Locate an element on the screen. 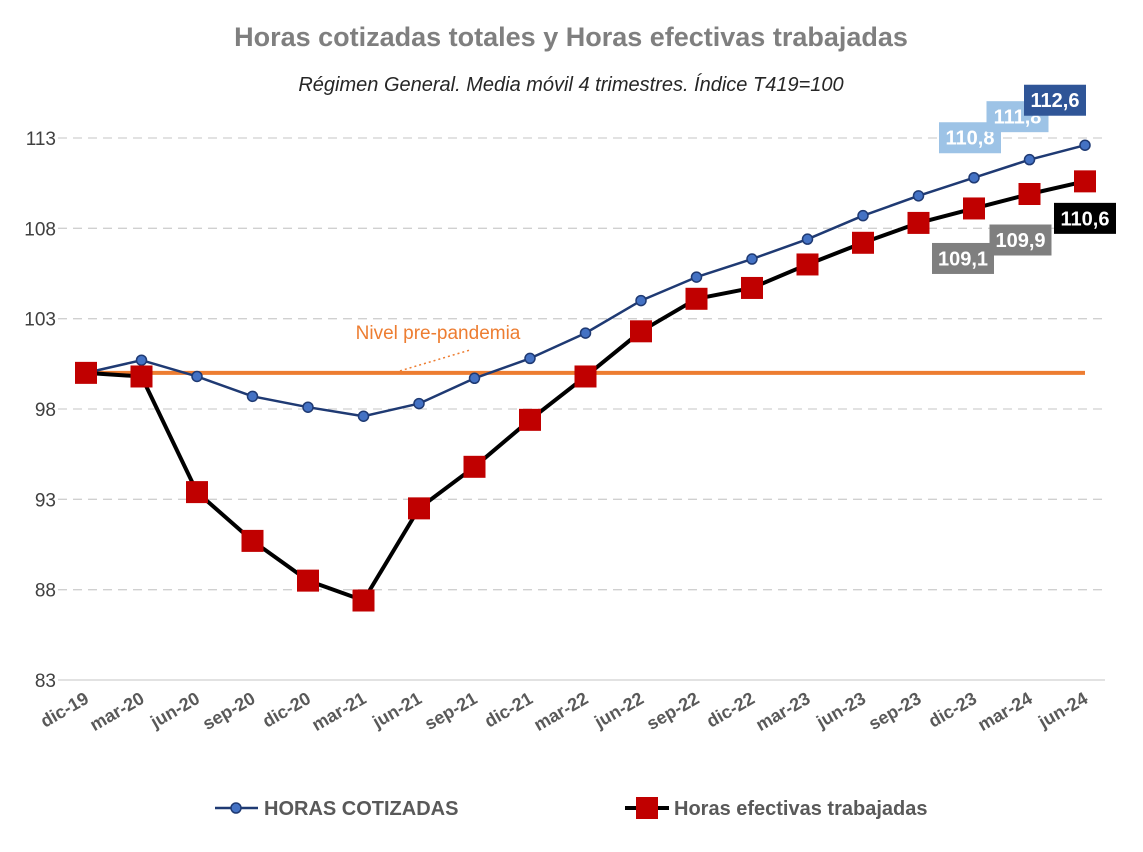 The width and height of the screenshot is (1143, 852). x-tick-label: dic-22 is located at coordinates (730, 709).